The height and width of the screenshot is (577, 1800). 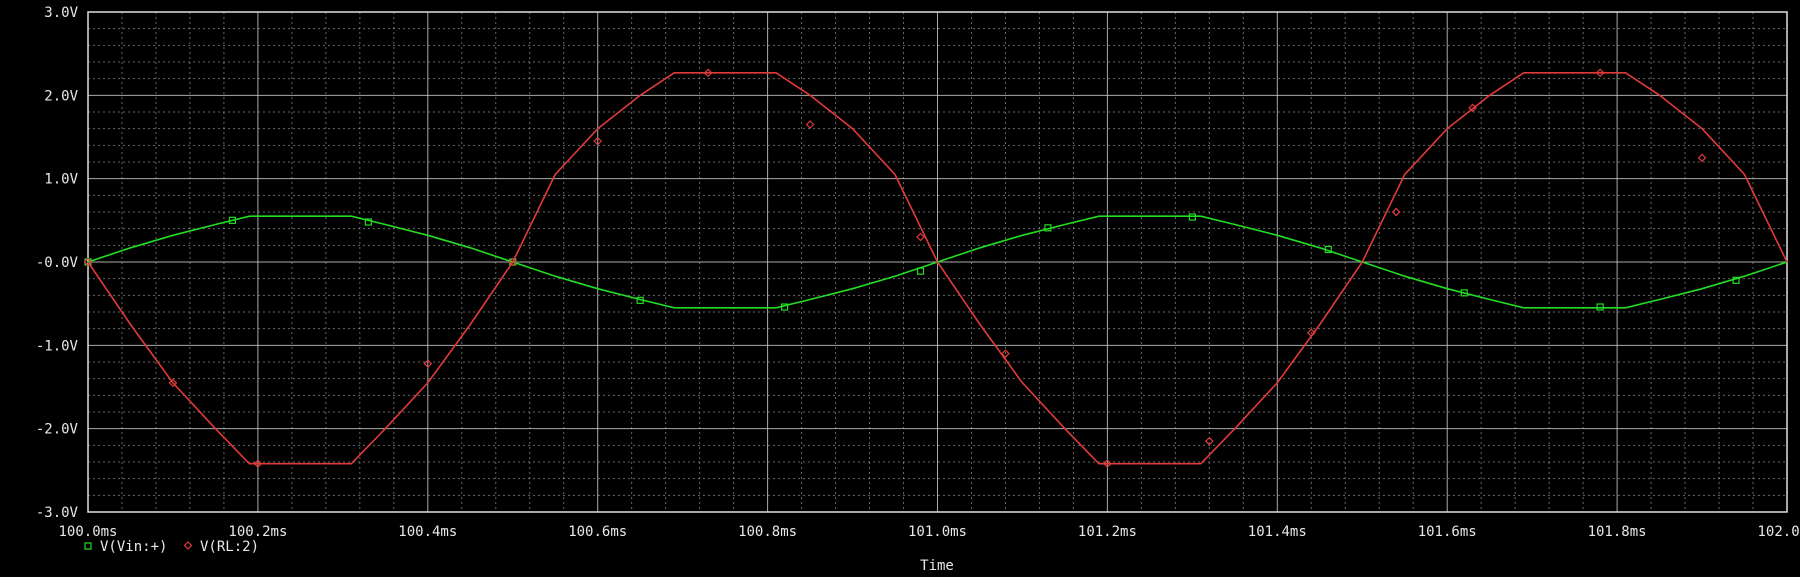 What do you see at coordinates (171, 547) in the screenshot?
I see `legend: V(Vin:+) V(RL:2)` at bounding box center [171, 547].